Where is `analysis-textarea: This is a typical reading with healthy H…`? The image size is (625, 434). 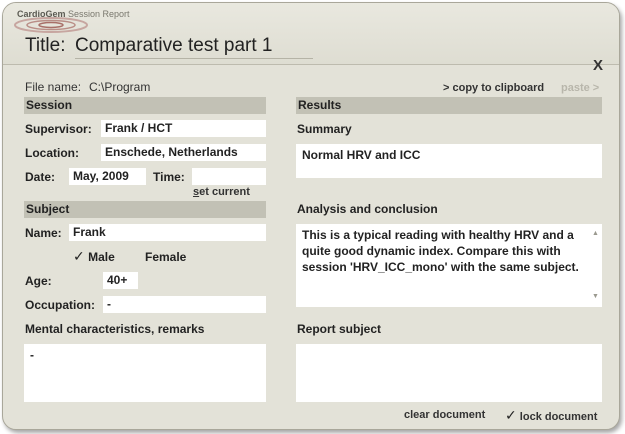 analysis-textarea: This is a typical reading with healthy H… is located at coordinates (449, 265).